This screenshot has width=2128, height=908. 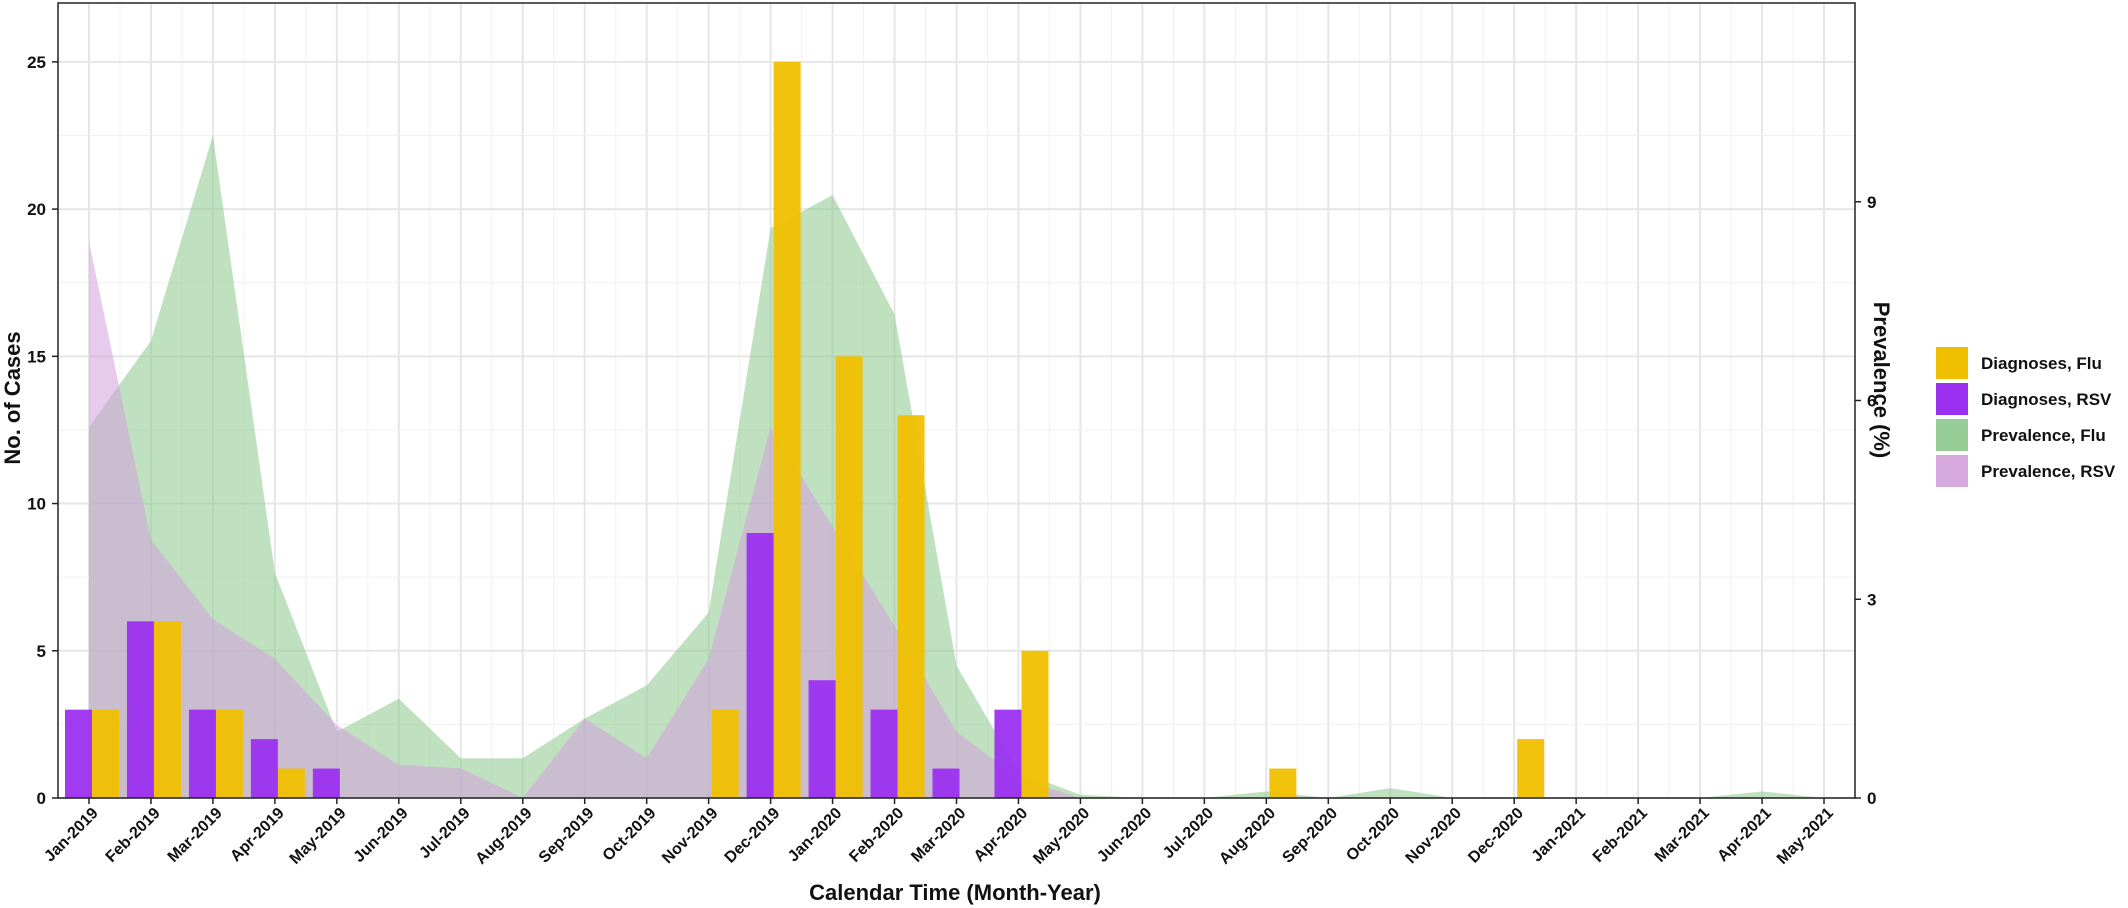 What do you see at coordinates (41, 798) in the screenshot?
I see `y-tick-label: 0` at bounding box center [41, 798].